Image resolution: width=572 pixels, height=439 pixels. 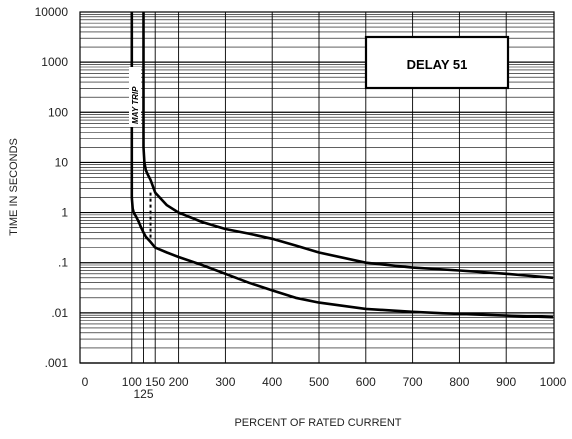 I want to click on x-tick-label: 200, so click(x=179, y=382).